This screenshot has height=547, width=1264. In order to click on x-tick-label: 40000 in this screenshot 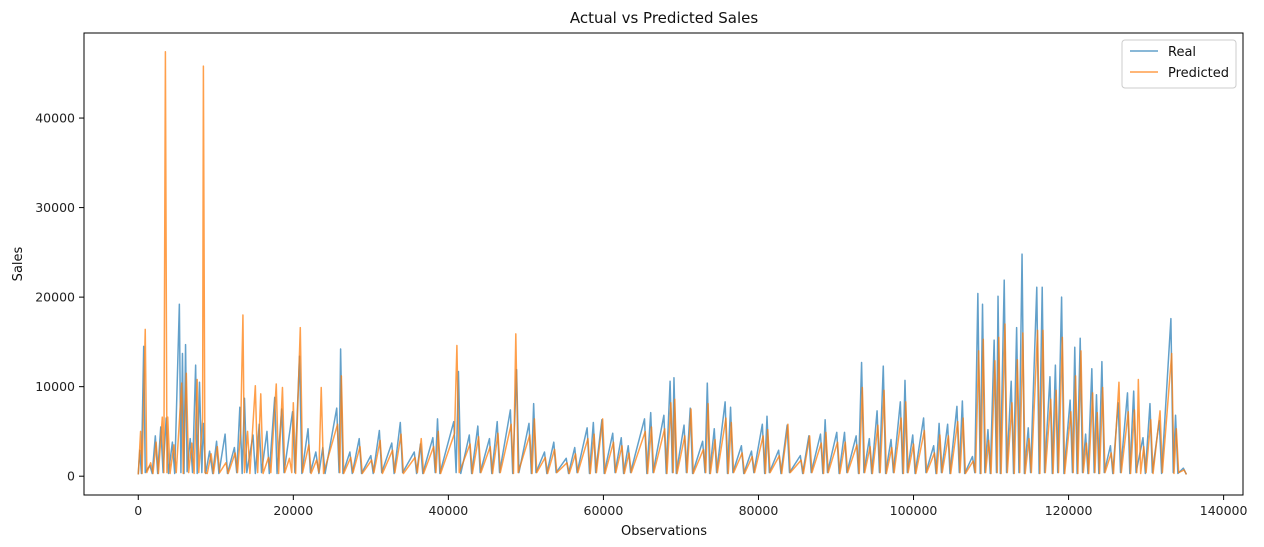, I will do `click(448, 510)`.